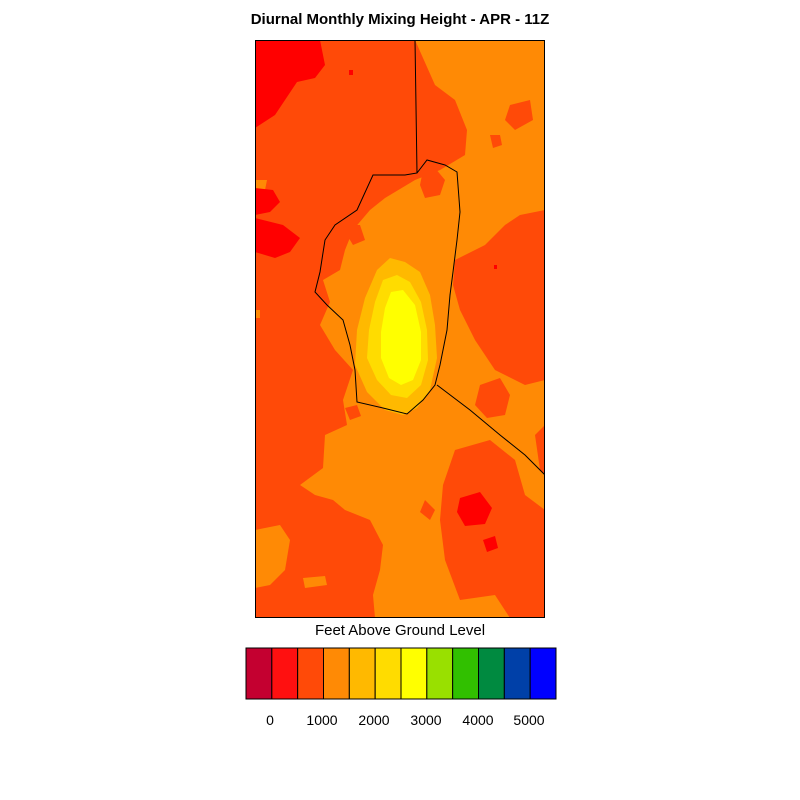  I want to click on colorbar, so click(401, 673).